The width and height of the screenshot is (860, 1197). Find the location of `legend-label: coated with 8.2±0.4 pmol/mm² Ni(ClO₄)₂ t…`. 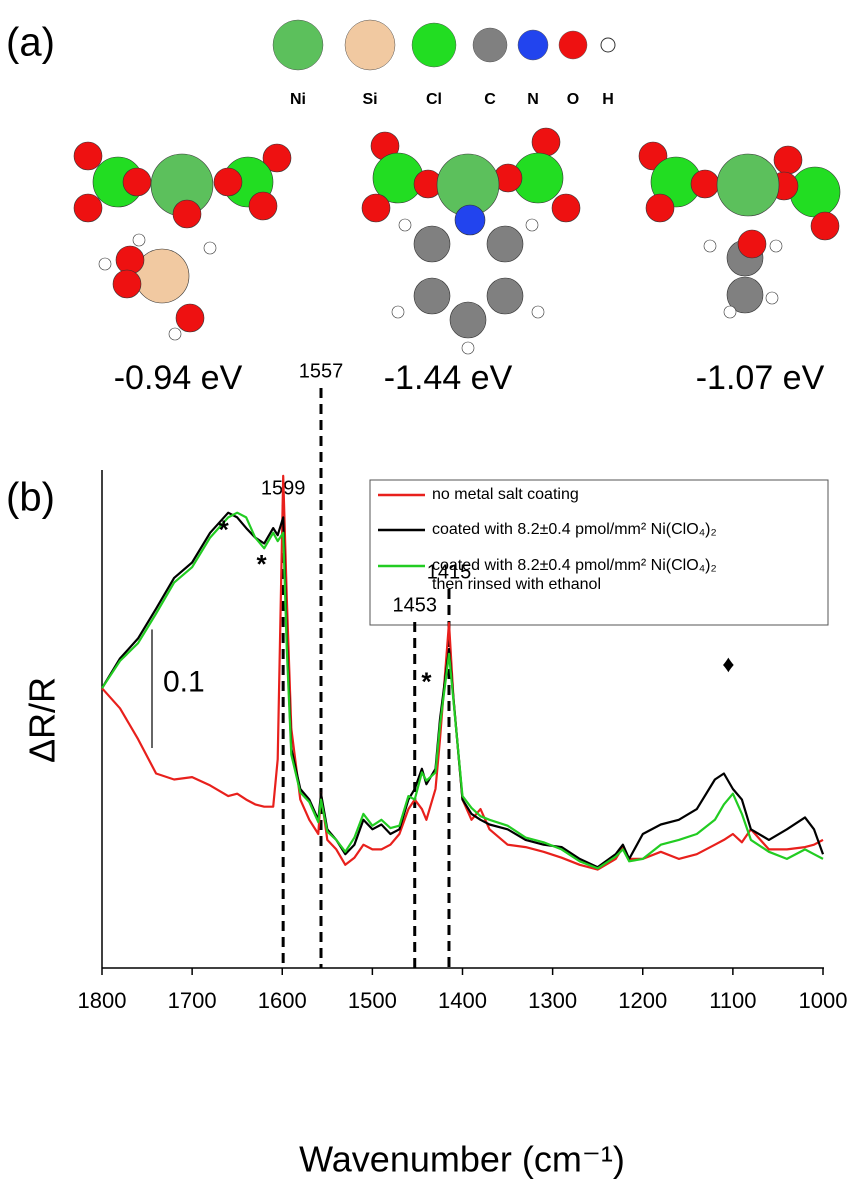

legend-label: coated with 8.2±0.4 pmol/mm² Ni(ClO₄)₂ t… is located at coordinates (574, 575).